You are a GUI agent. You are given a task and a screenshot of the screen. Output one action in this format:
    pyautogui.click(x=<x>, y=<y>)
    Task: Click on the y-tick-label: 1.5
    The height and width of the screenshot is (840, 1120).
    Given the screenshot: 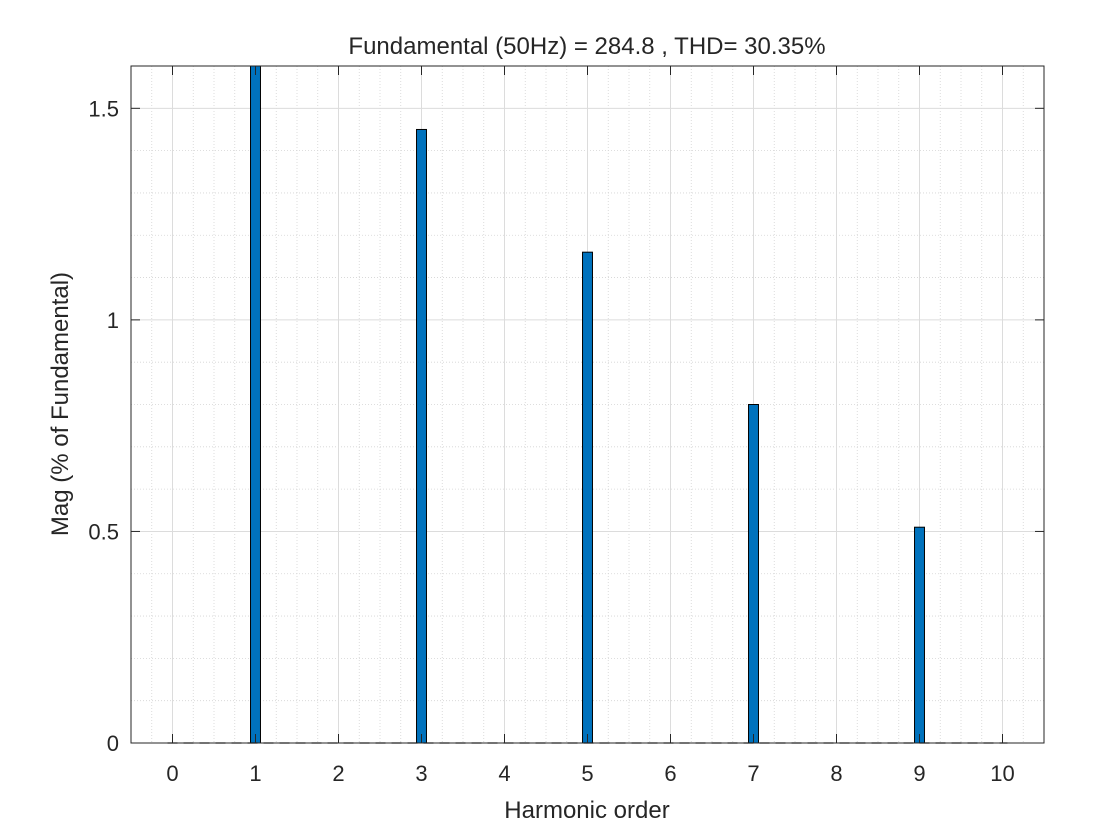 What is the action you would take?
    pyautogui.click(x=103, y=108)
    